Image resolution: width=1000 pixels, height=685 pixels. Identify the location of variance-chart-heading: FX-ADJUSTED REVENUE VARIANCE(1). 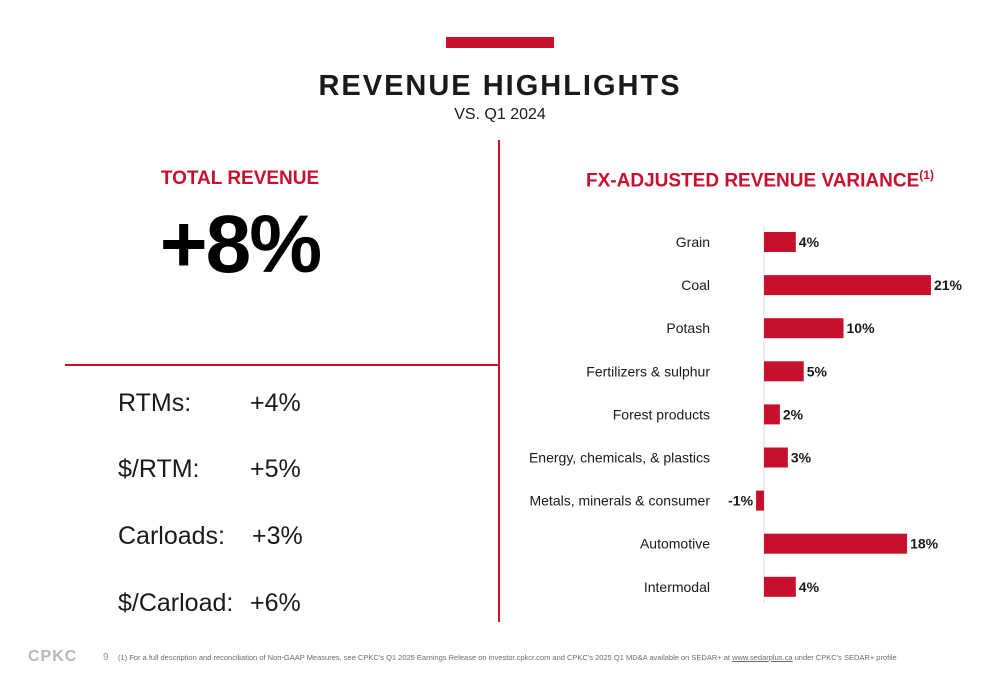
(760, 180).